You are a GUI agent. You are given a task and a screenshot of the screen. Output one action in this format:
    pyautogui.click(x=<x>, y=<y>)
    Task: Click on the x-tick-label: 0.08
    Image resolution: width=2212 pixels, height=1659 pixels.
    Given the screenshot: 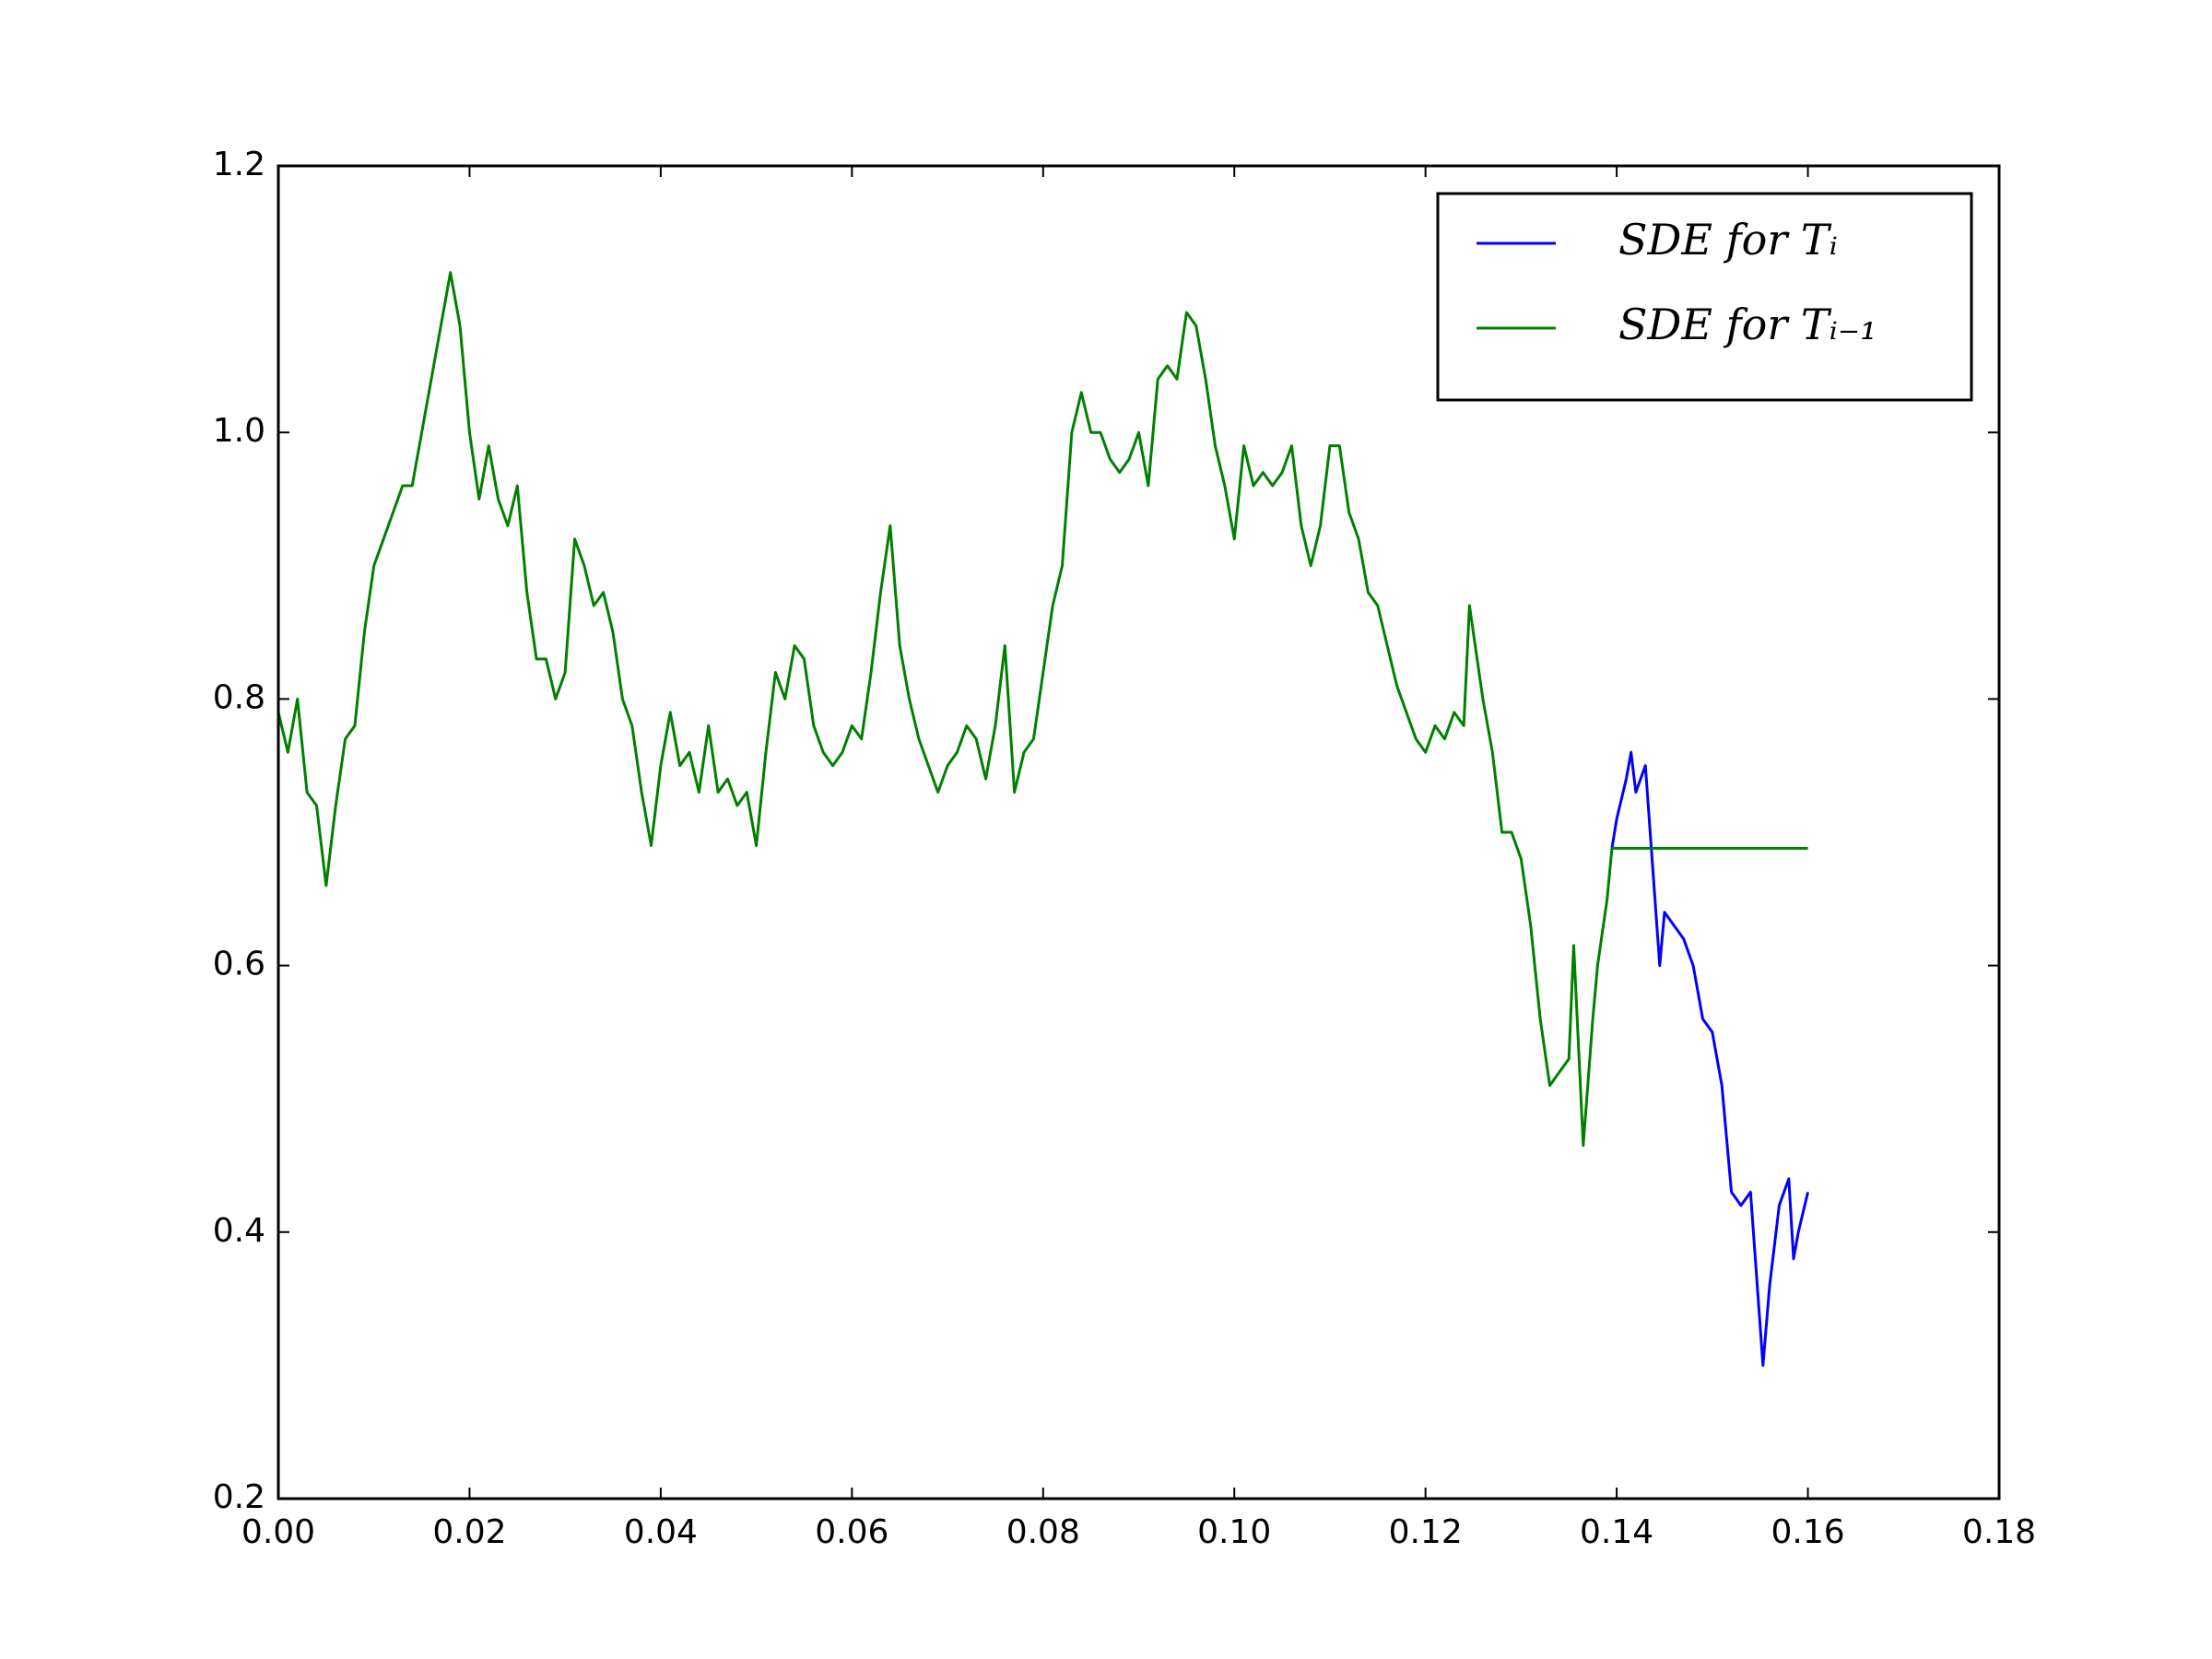 What is the action you would take?
    pyautogui.click(x=1043, y=1532)
    